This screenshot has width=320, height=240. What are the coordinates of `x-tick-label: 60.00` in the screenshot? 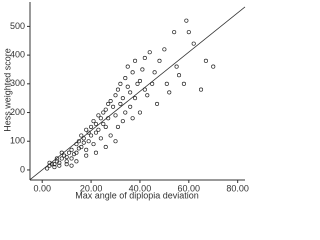 It's located at (189, 188).